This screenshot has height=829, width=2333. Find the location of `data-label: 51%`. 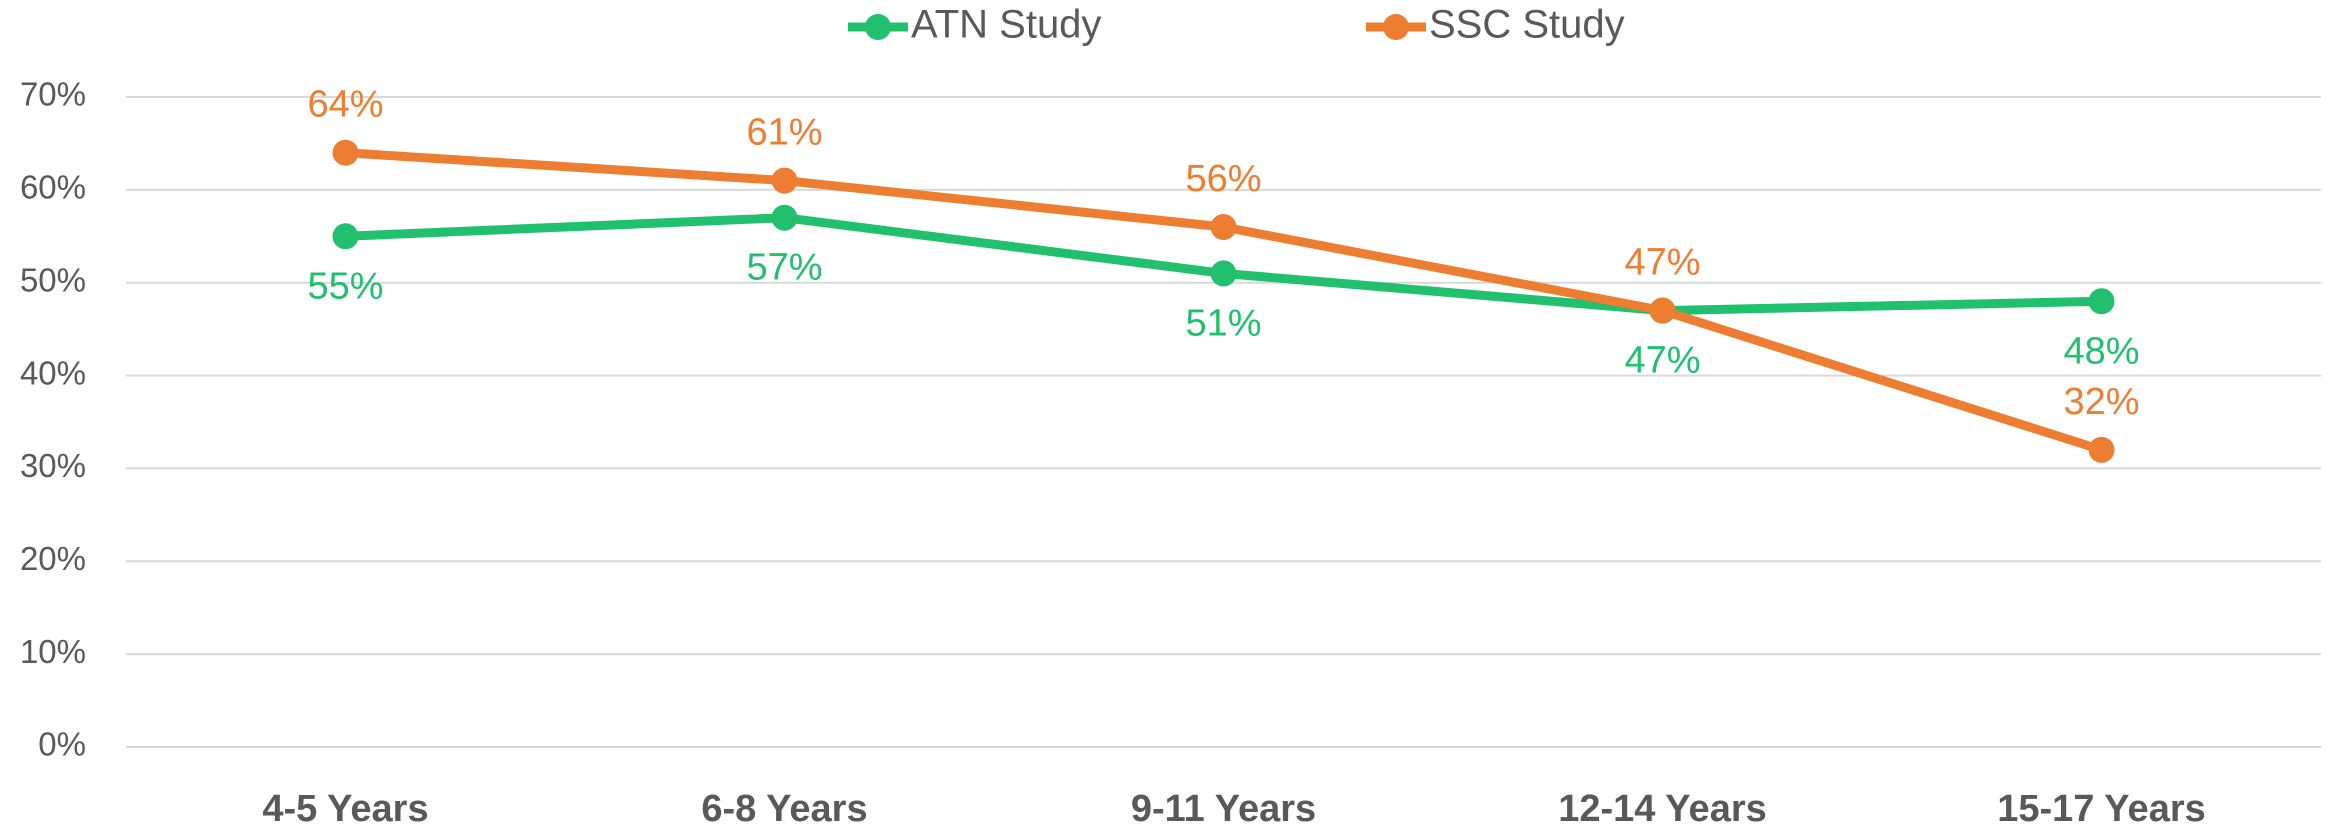

data-label: 51% is located at coordinates (1223, 323).